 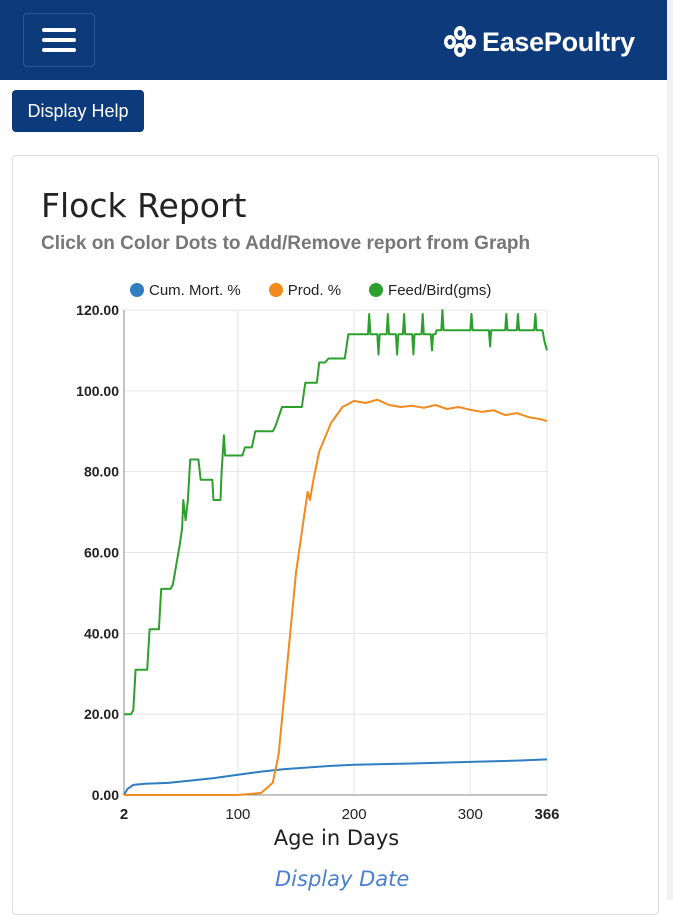 I want to click on legend-label: Cum. Mort. %, so click(x=195, y=290).